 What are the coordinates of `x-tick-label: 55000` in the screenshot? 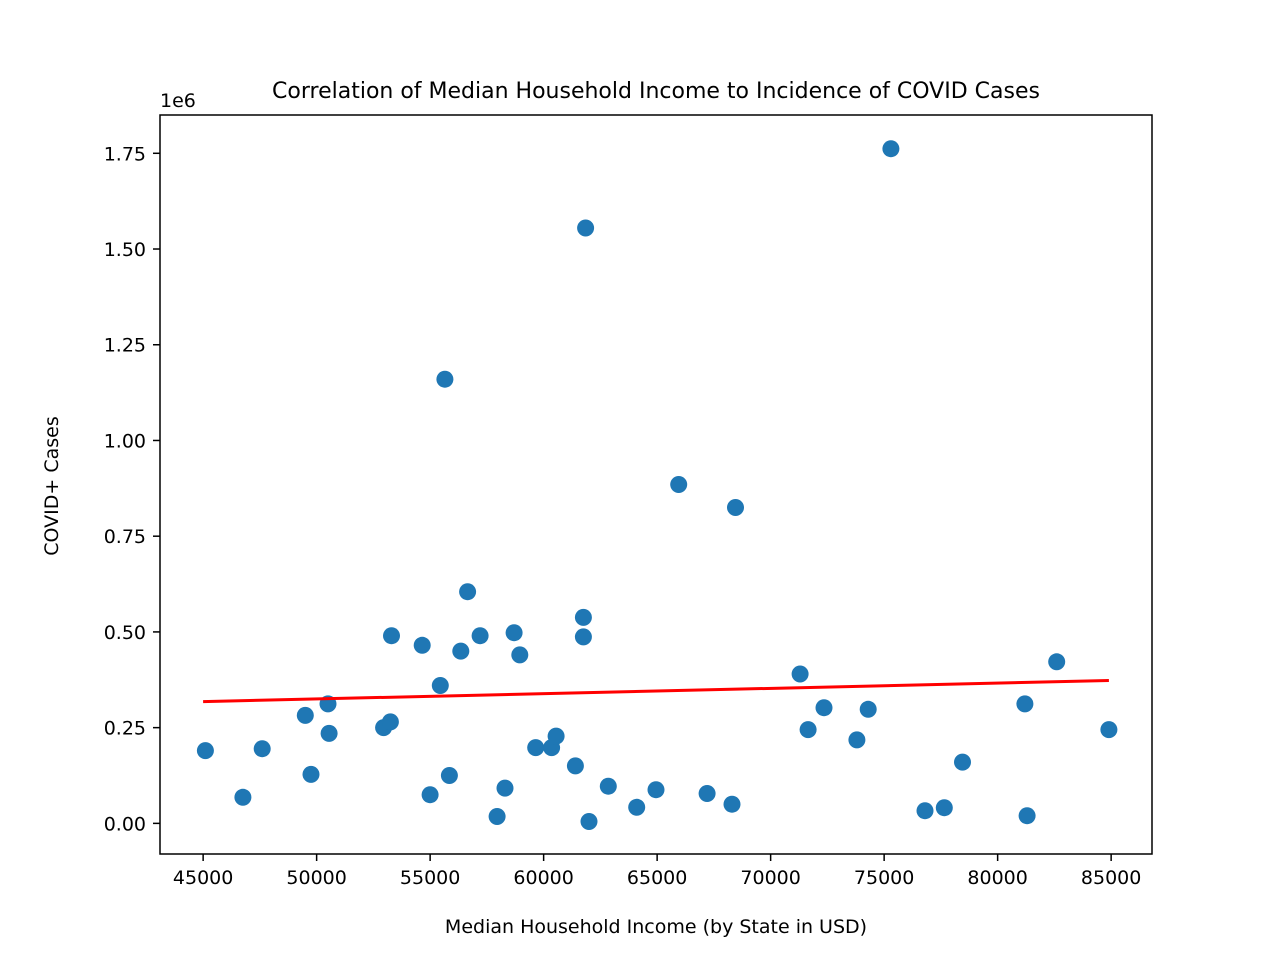 It's located at (430, 878).